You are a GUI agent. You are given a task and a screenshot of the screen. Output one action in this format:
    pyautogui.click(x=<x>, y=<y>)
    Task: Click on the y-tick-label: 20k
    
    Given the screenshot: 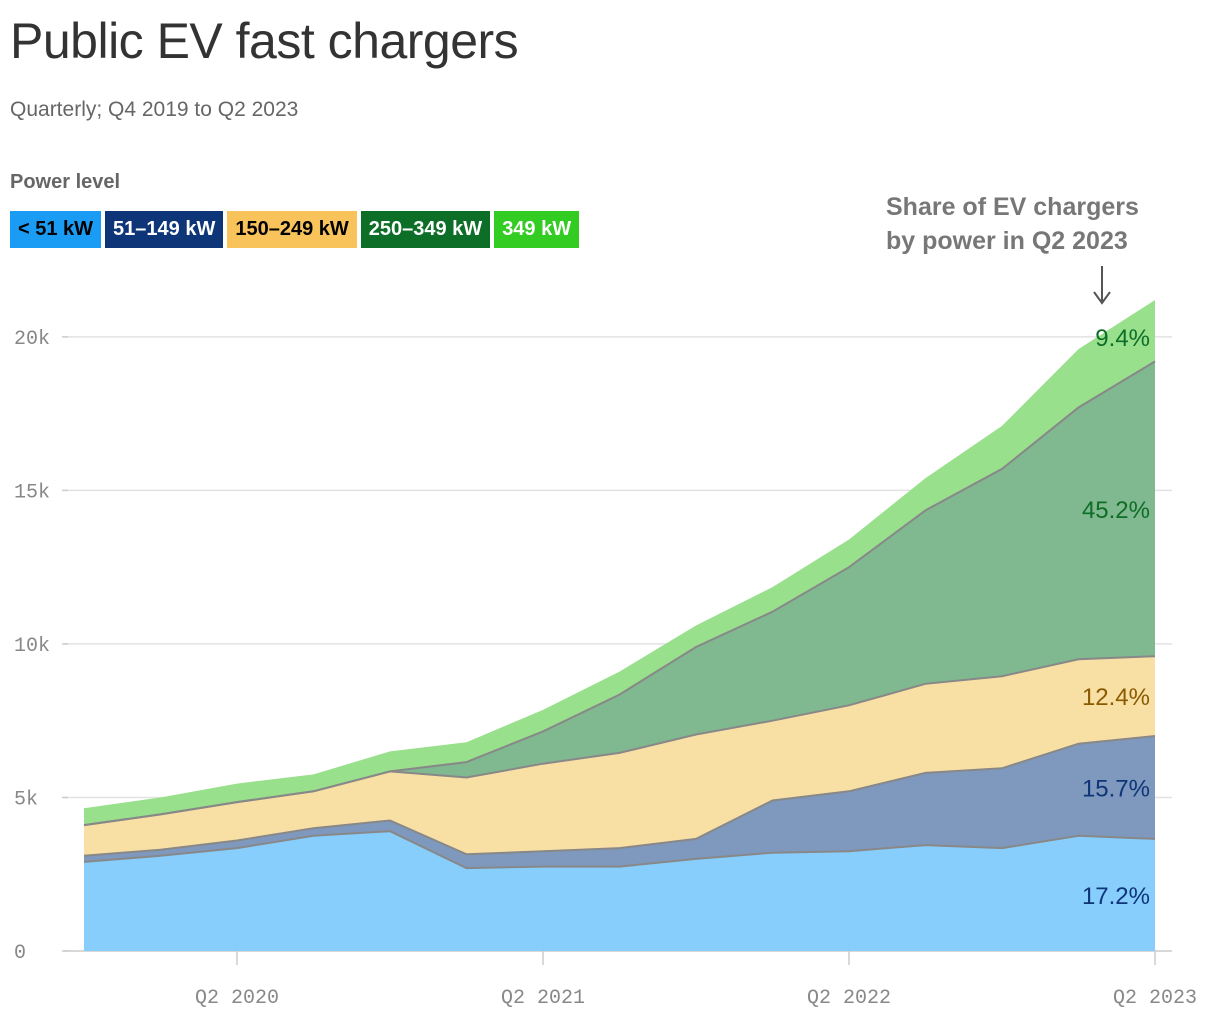 What is the action you would take?
    pyautogui.click(x=32, y=339)
    